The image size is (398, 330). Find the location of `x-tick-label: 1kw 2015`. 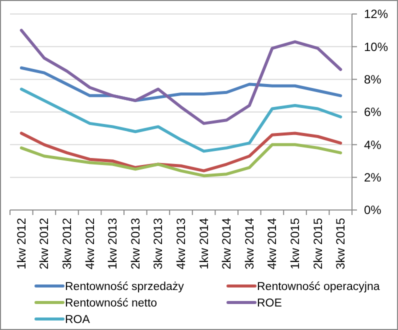

x-tick-label: 1kw 2015 is located at coordinates (295, 244).